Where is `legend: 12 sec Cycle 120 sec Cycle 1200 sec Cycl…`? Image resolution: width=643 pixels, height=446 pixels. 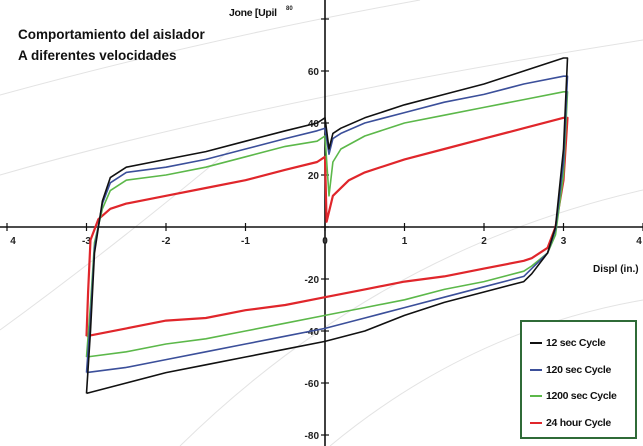
legend: 12 sec Cycle 120 sec Cycle 1200 sec Cycl… is located at coordinates (578, 379).